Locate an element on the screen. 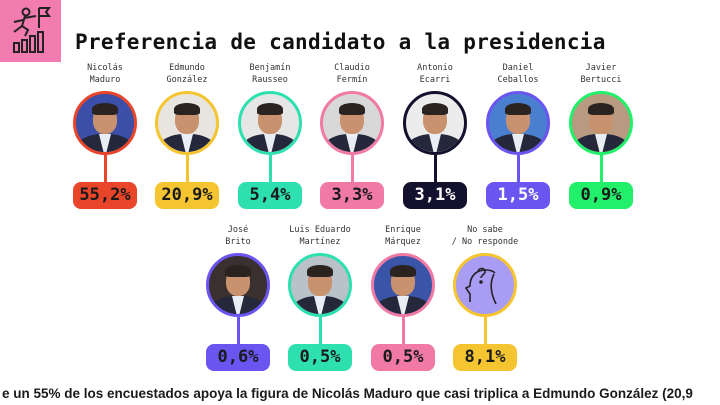 This screenshot has height=405, width=720. candidate-card: No sabe / No responde 8,1% is located at coordinates (485, 296).